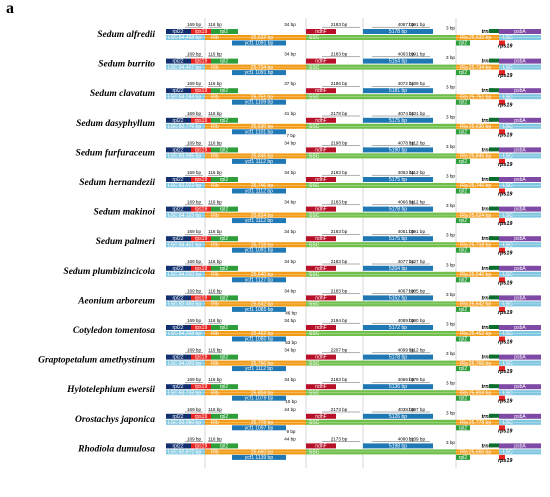  I want to click on trnh-distance-label: 3 bp, so click(450, 264).